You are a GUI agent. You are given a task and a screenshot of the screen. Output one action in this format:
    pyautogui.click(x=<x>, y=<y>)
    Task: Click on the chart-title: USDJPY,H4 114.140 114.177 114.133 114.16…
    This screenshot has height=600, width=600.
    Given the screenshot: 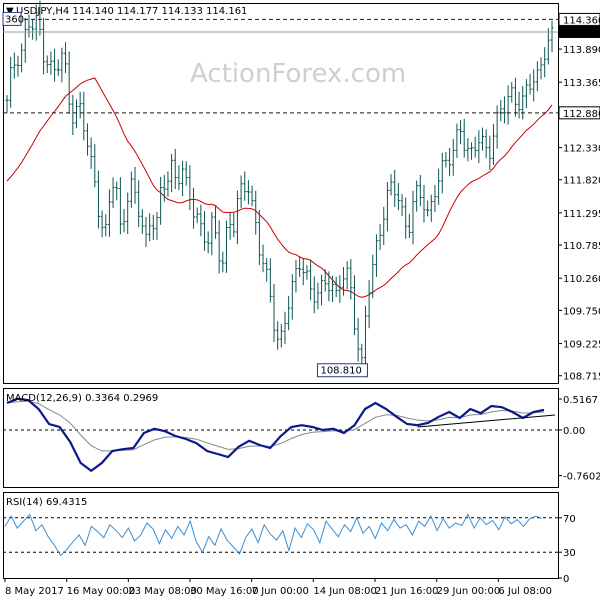 What is the action you would take?
    pyautogui.click(x=131, y=11)
    